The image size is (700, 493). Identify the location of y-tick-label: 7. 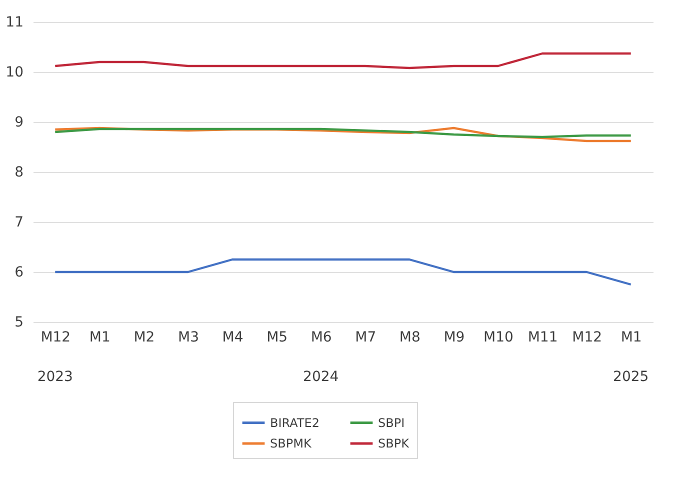
(19, 222).